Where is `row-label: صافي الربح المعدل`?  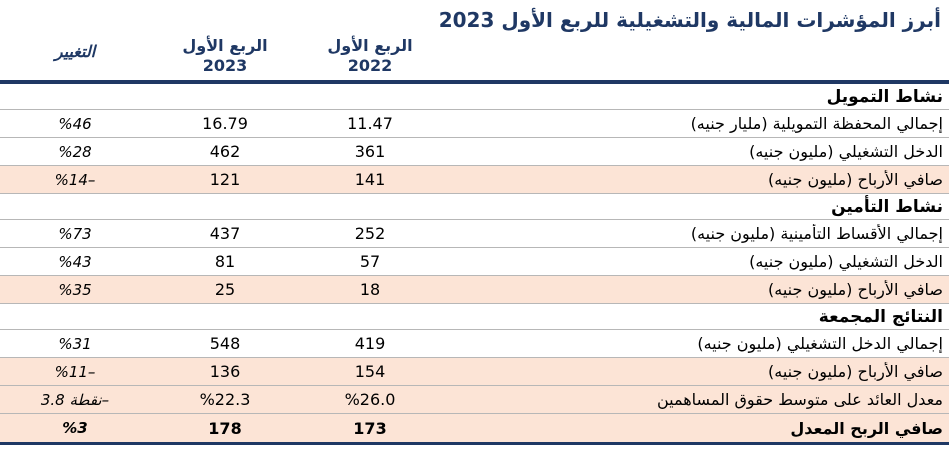 row-label: صافي الربح المعدل is located at coordinates (866, 428).